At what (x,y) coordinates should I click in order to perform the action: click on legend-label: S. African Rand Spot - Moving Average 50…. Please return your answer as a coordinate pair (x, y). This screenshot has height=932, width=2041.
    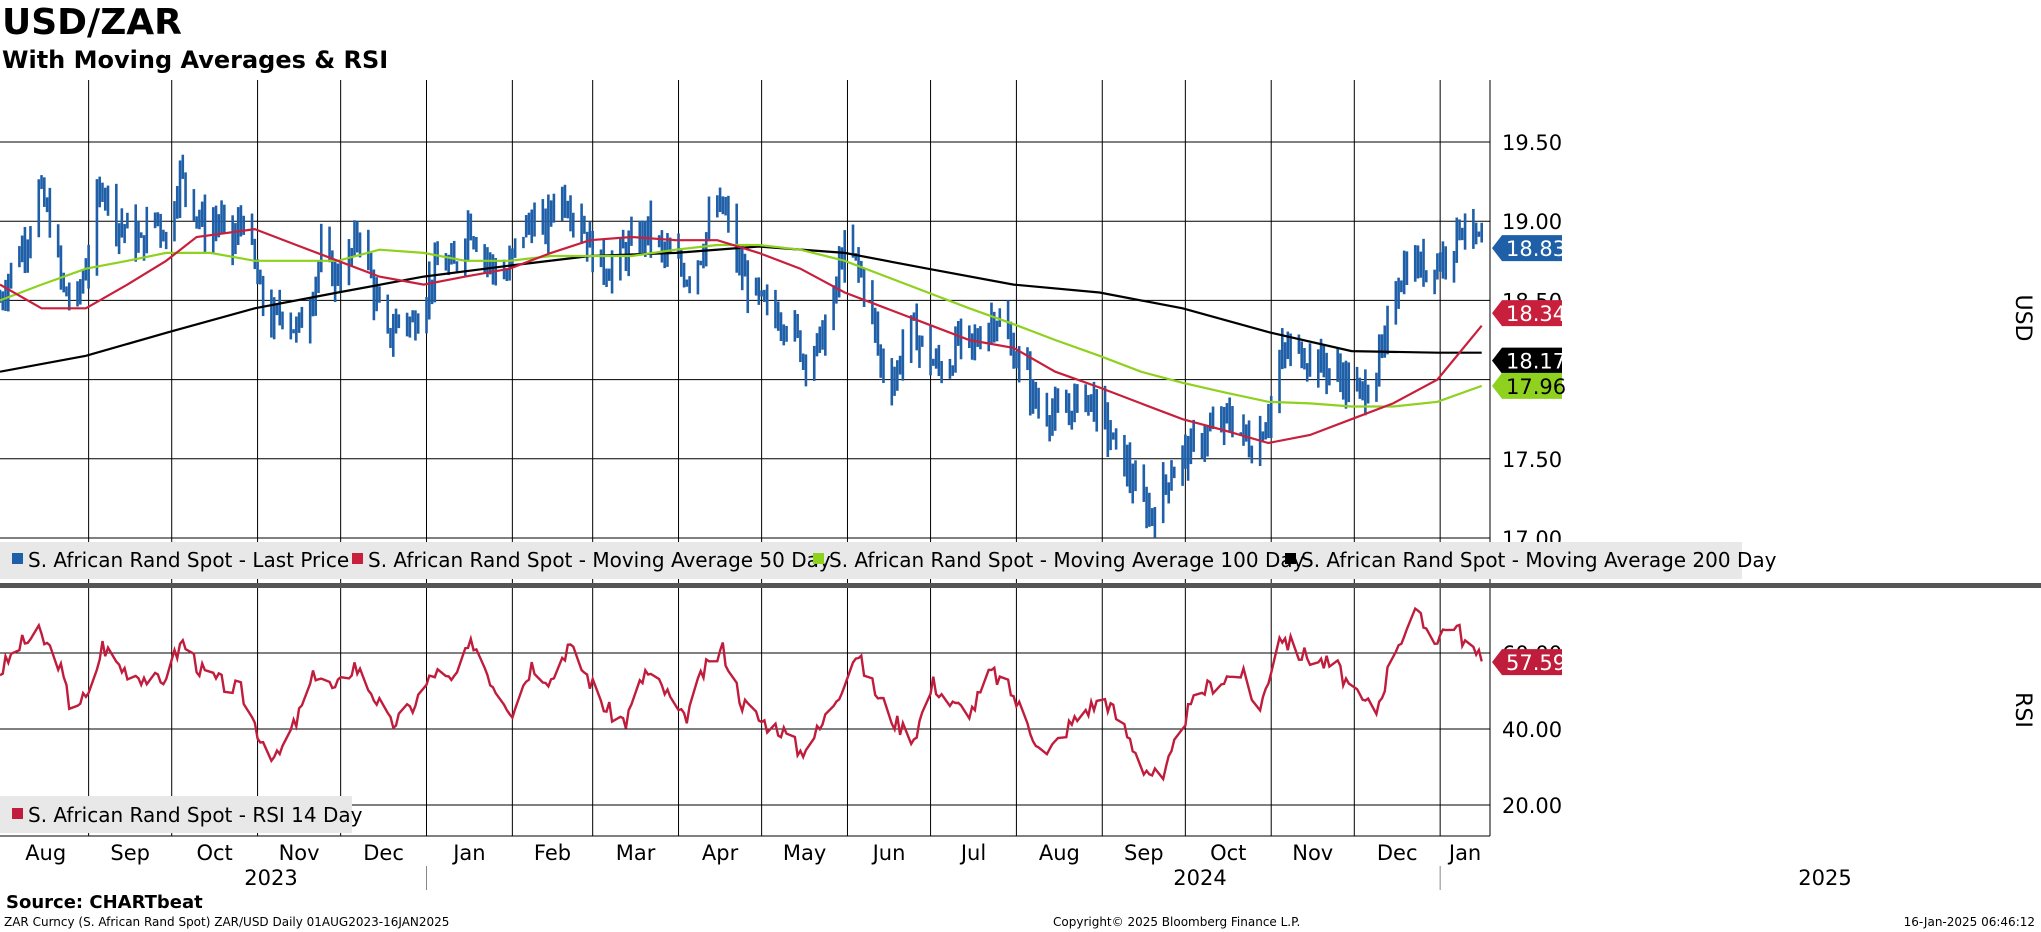
    Looking at the image, I should click on (599, 560).